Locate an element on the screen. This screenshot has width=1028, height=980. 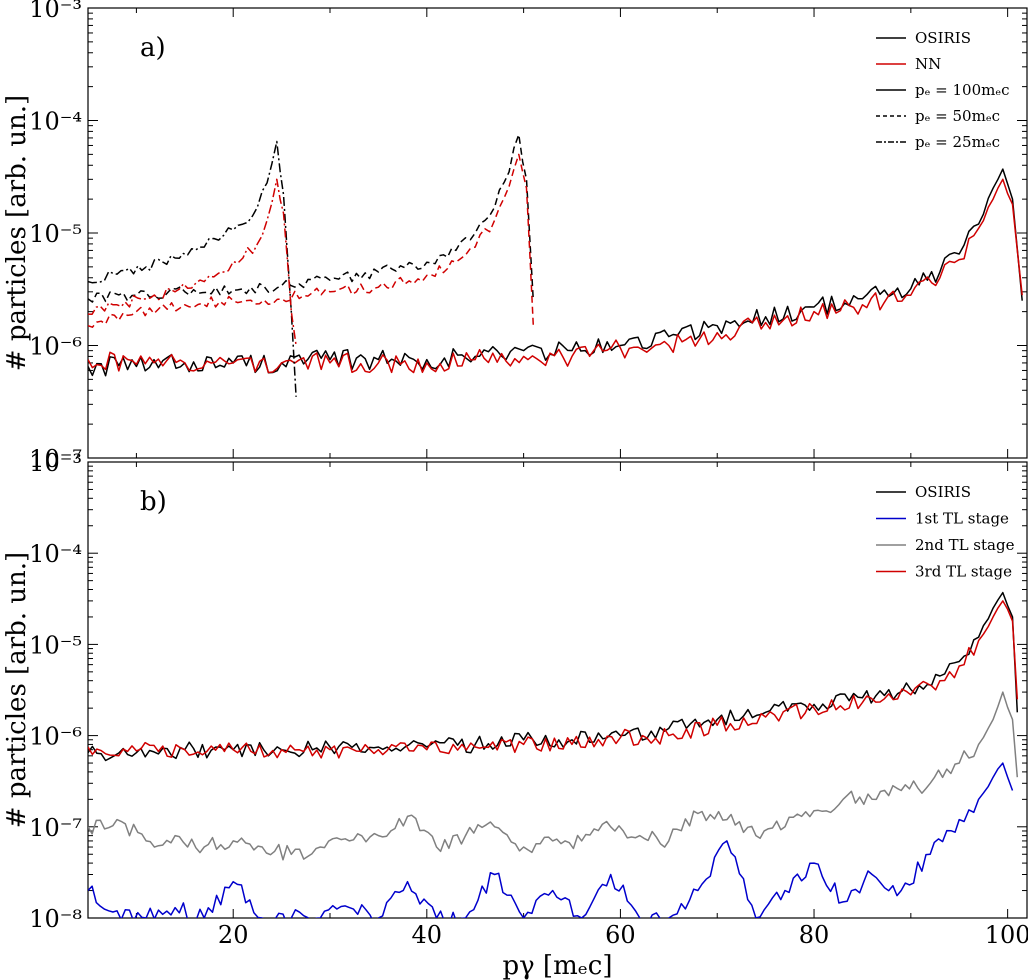
x-tick-label: 80 is located at coordinates (814, 935).